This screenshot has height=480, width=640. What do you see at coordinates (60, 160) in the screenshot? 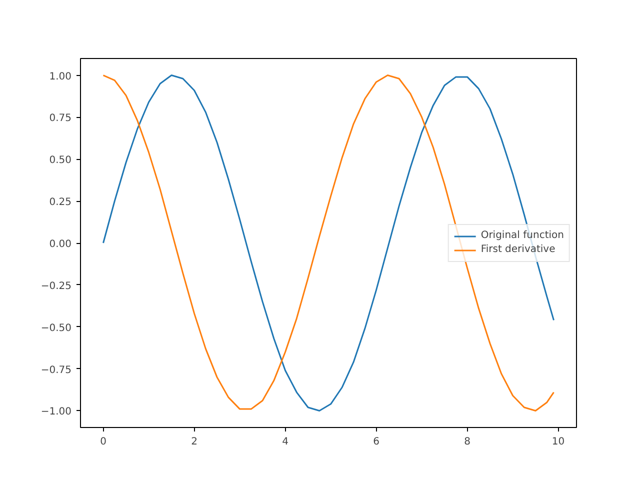
I see `y-tick-label: 0.50` at bounding box center [60, 160].